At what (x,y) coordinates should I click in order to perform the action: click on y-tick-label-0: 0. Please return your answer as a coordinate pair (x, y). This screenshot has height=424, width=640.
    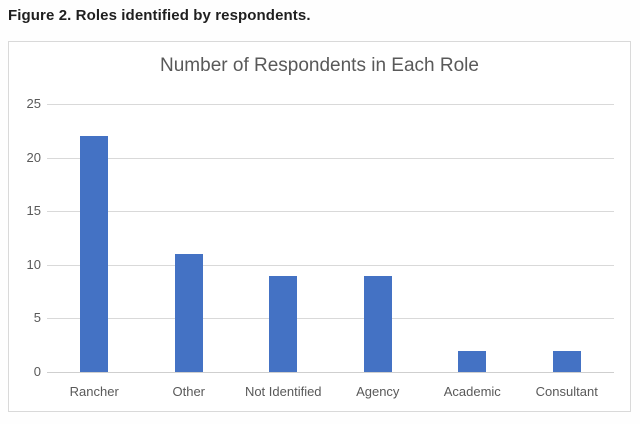
    Looking at the image, I should click on (37, 371).